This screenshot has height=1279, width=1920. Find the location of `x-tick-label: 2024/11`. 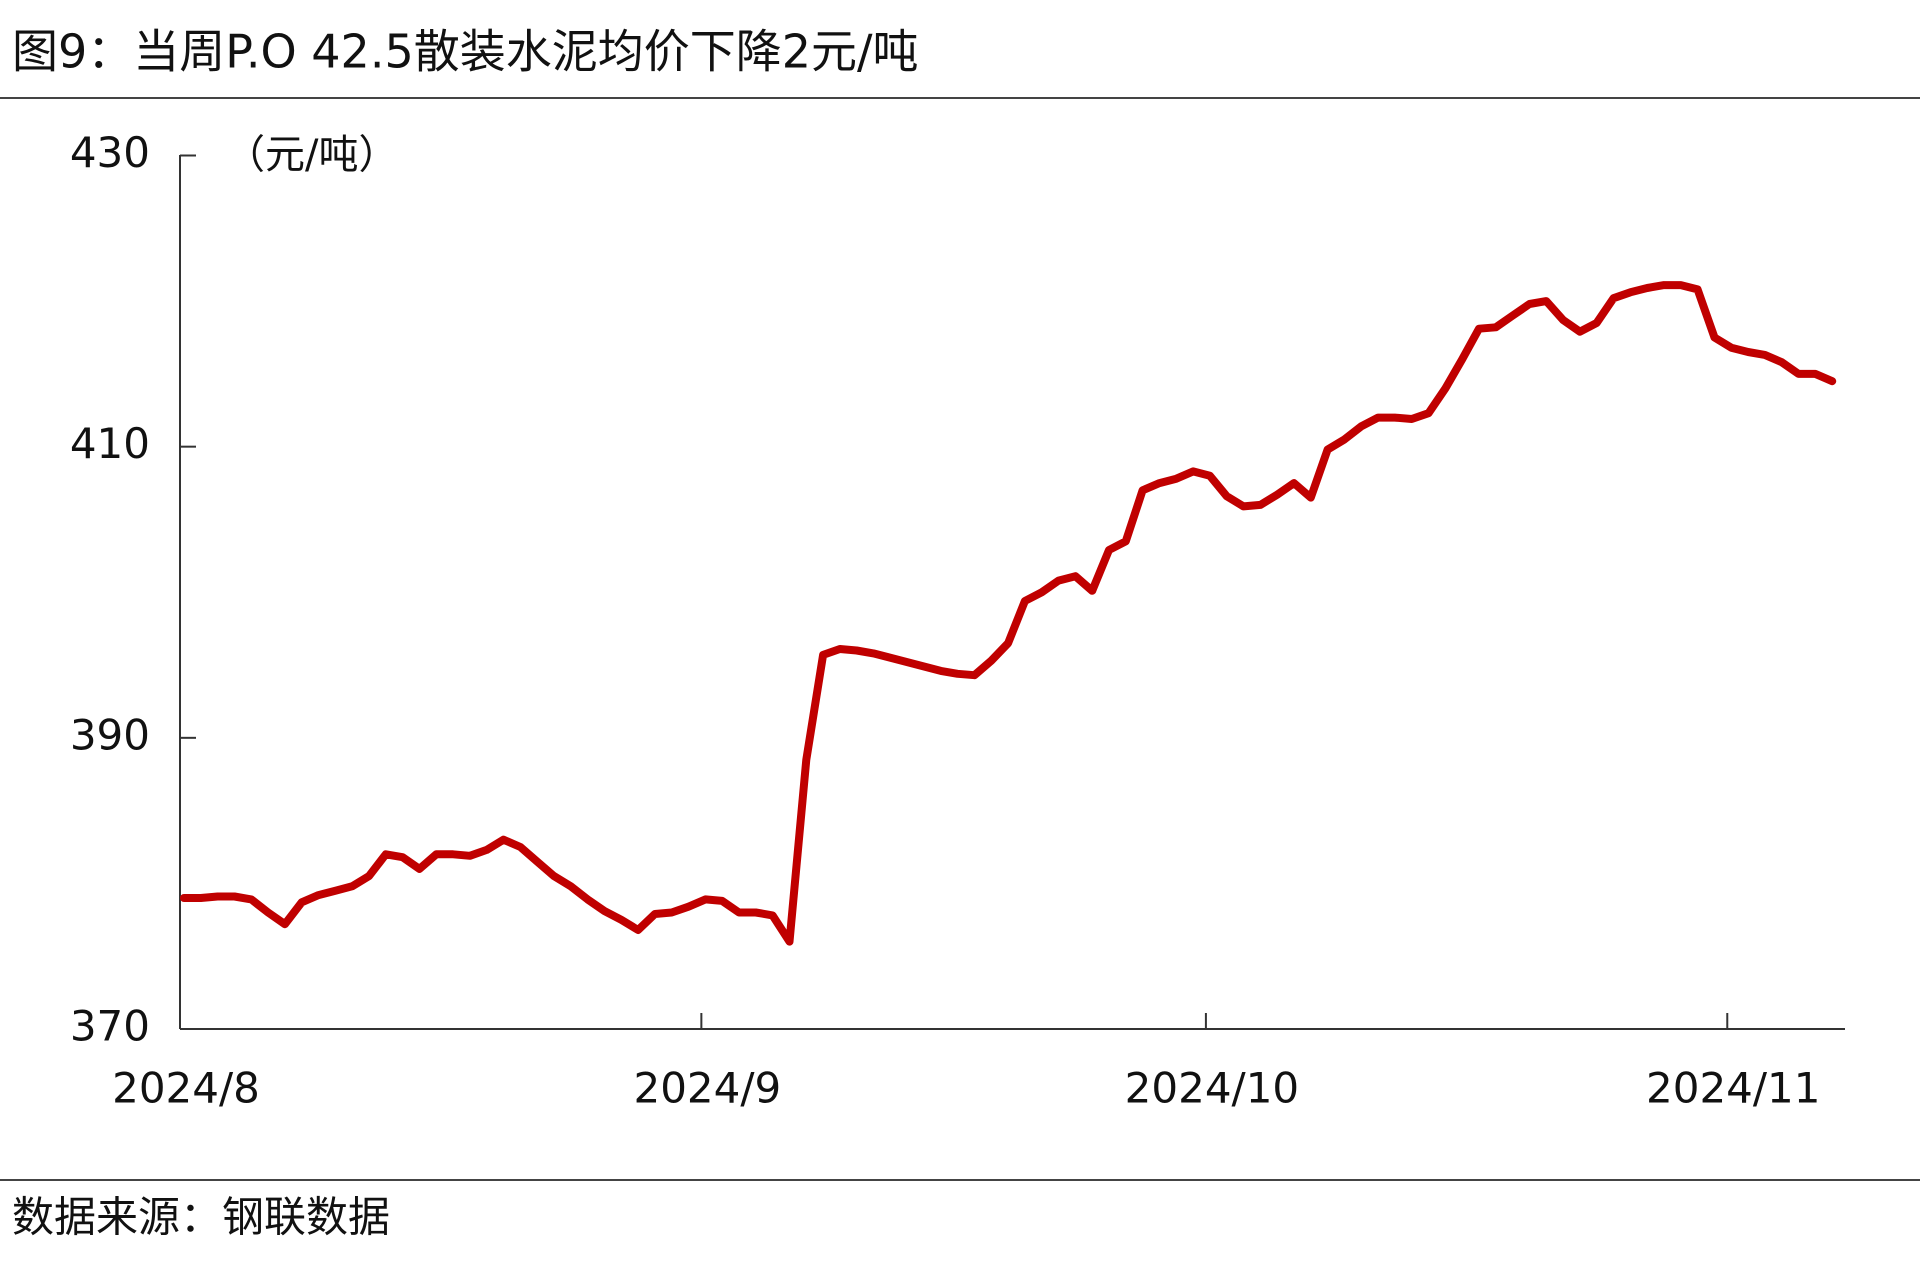

x-tick-label: 2024/11 is located at coordinates (1733, 1088).